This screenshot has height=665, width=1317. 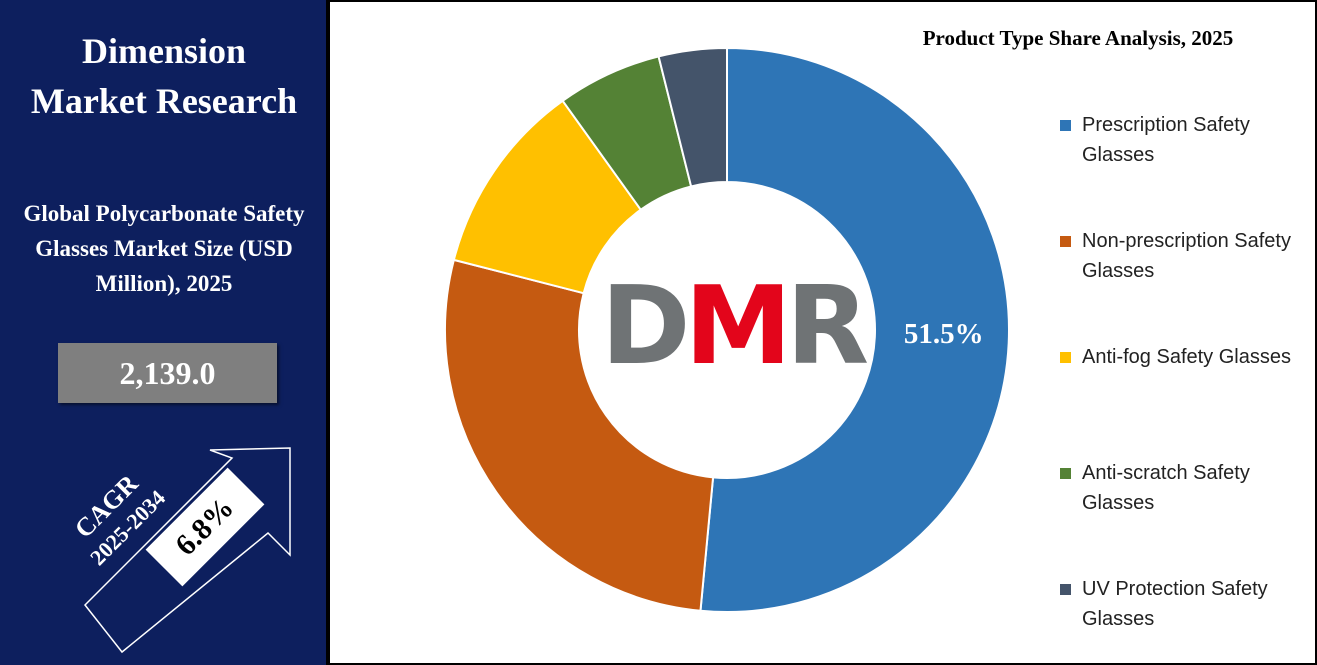 I want to click on legend-label: Anti-fog Safety Glasses, so click(x=1186, y=357).